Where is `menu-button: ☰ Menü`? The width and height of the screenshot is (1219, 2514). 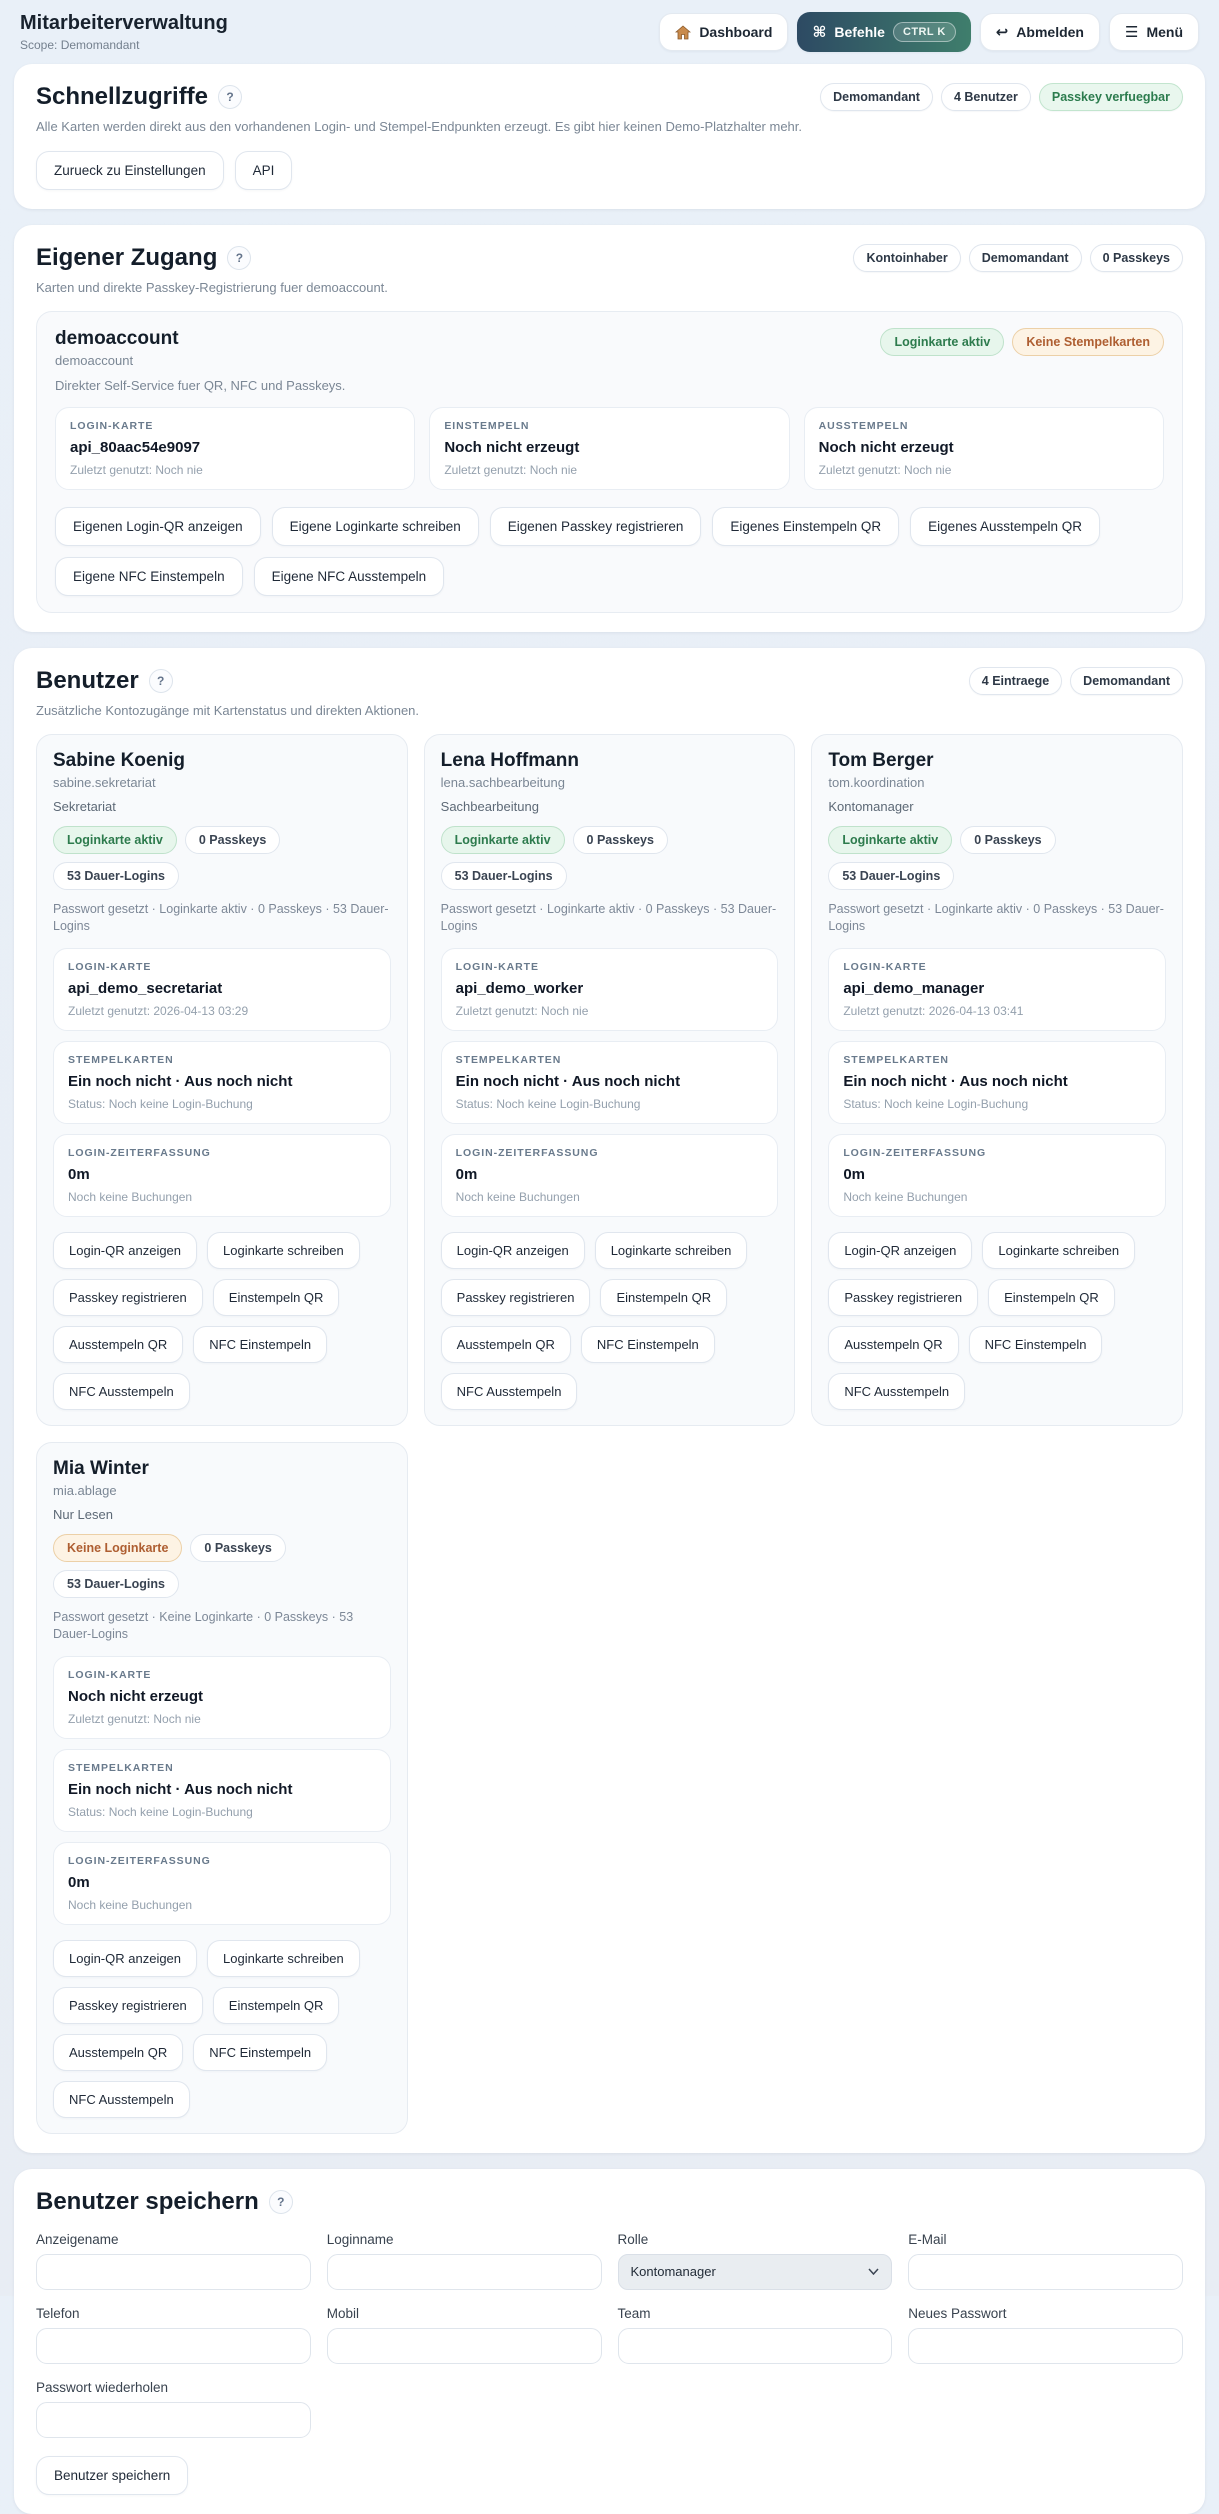 menu-button: ☰ Menü is located at coordinates (1153, 32).